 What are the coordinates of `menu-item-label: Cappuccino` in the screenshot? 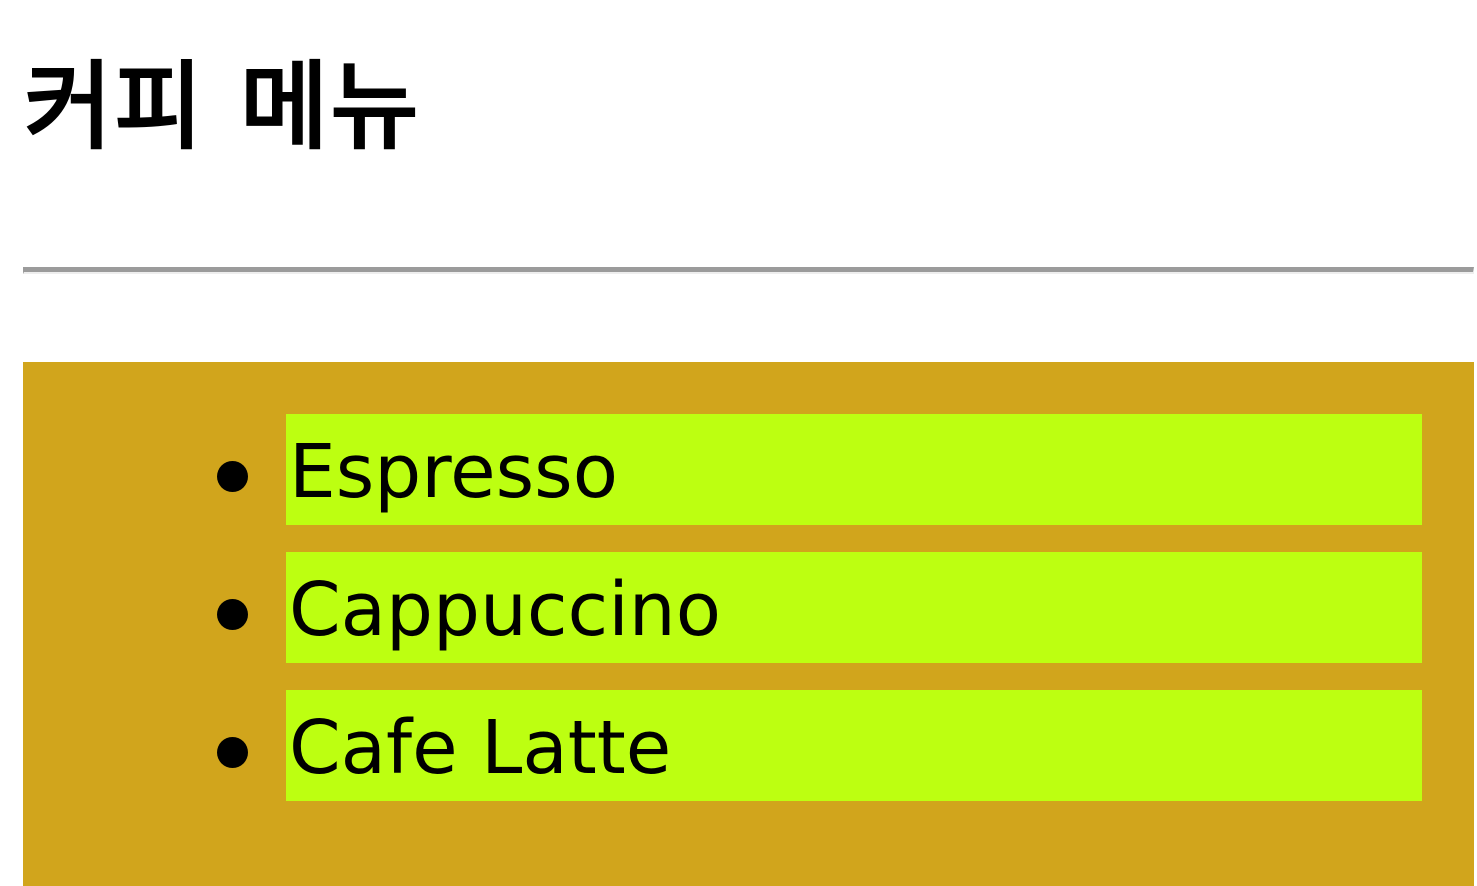 It's located at (505, 610).